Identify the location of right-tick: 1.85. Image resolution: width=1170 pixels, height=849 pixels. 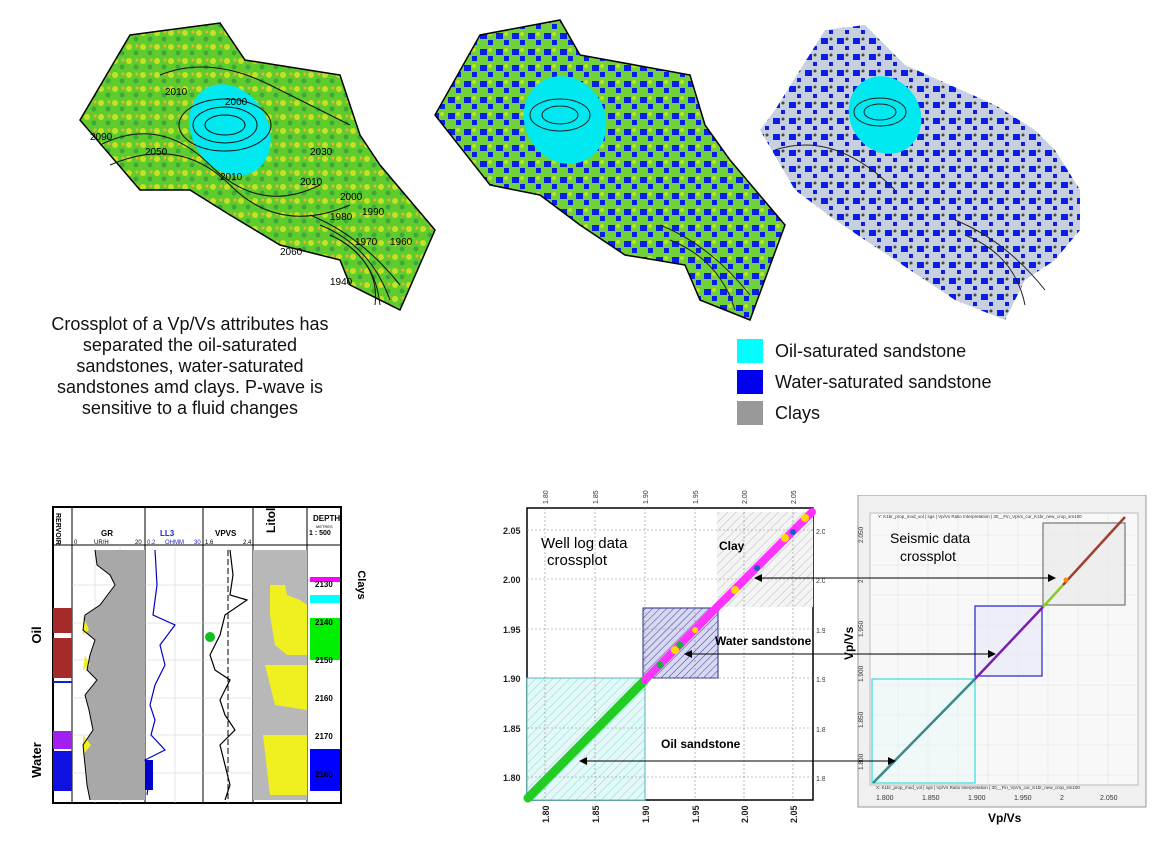
(820, 730).